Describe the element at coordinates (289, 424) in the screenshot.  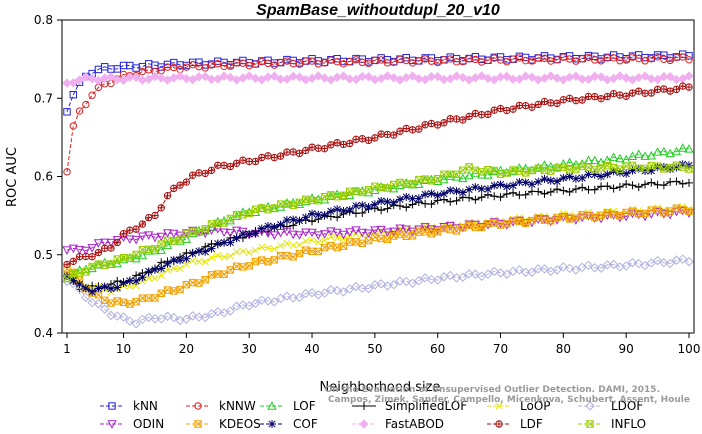
I see `legend-item-cof: COF` at that location.